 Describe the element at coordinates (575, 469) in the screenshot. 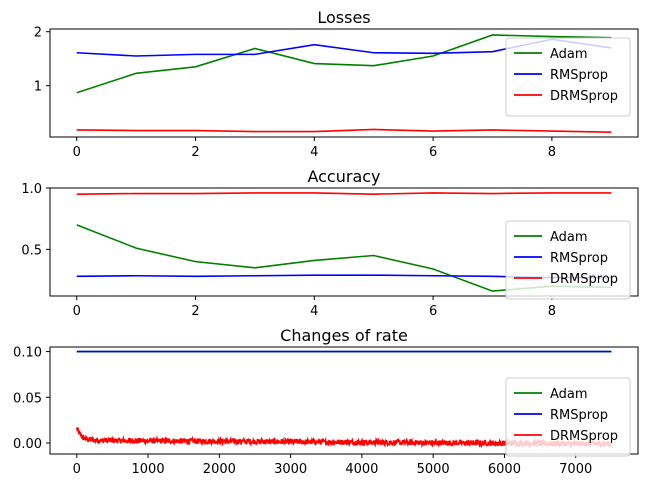

I see `x-tick-label: 7000` at that location.